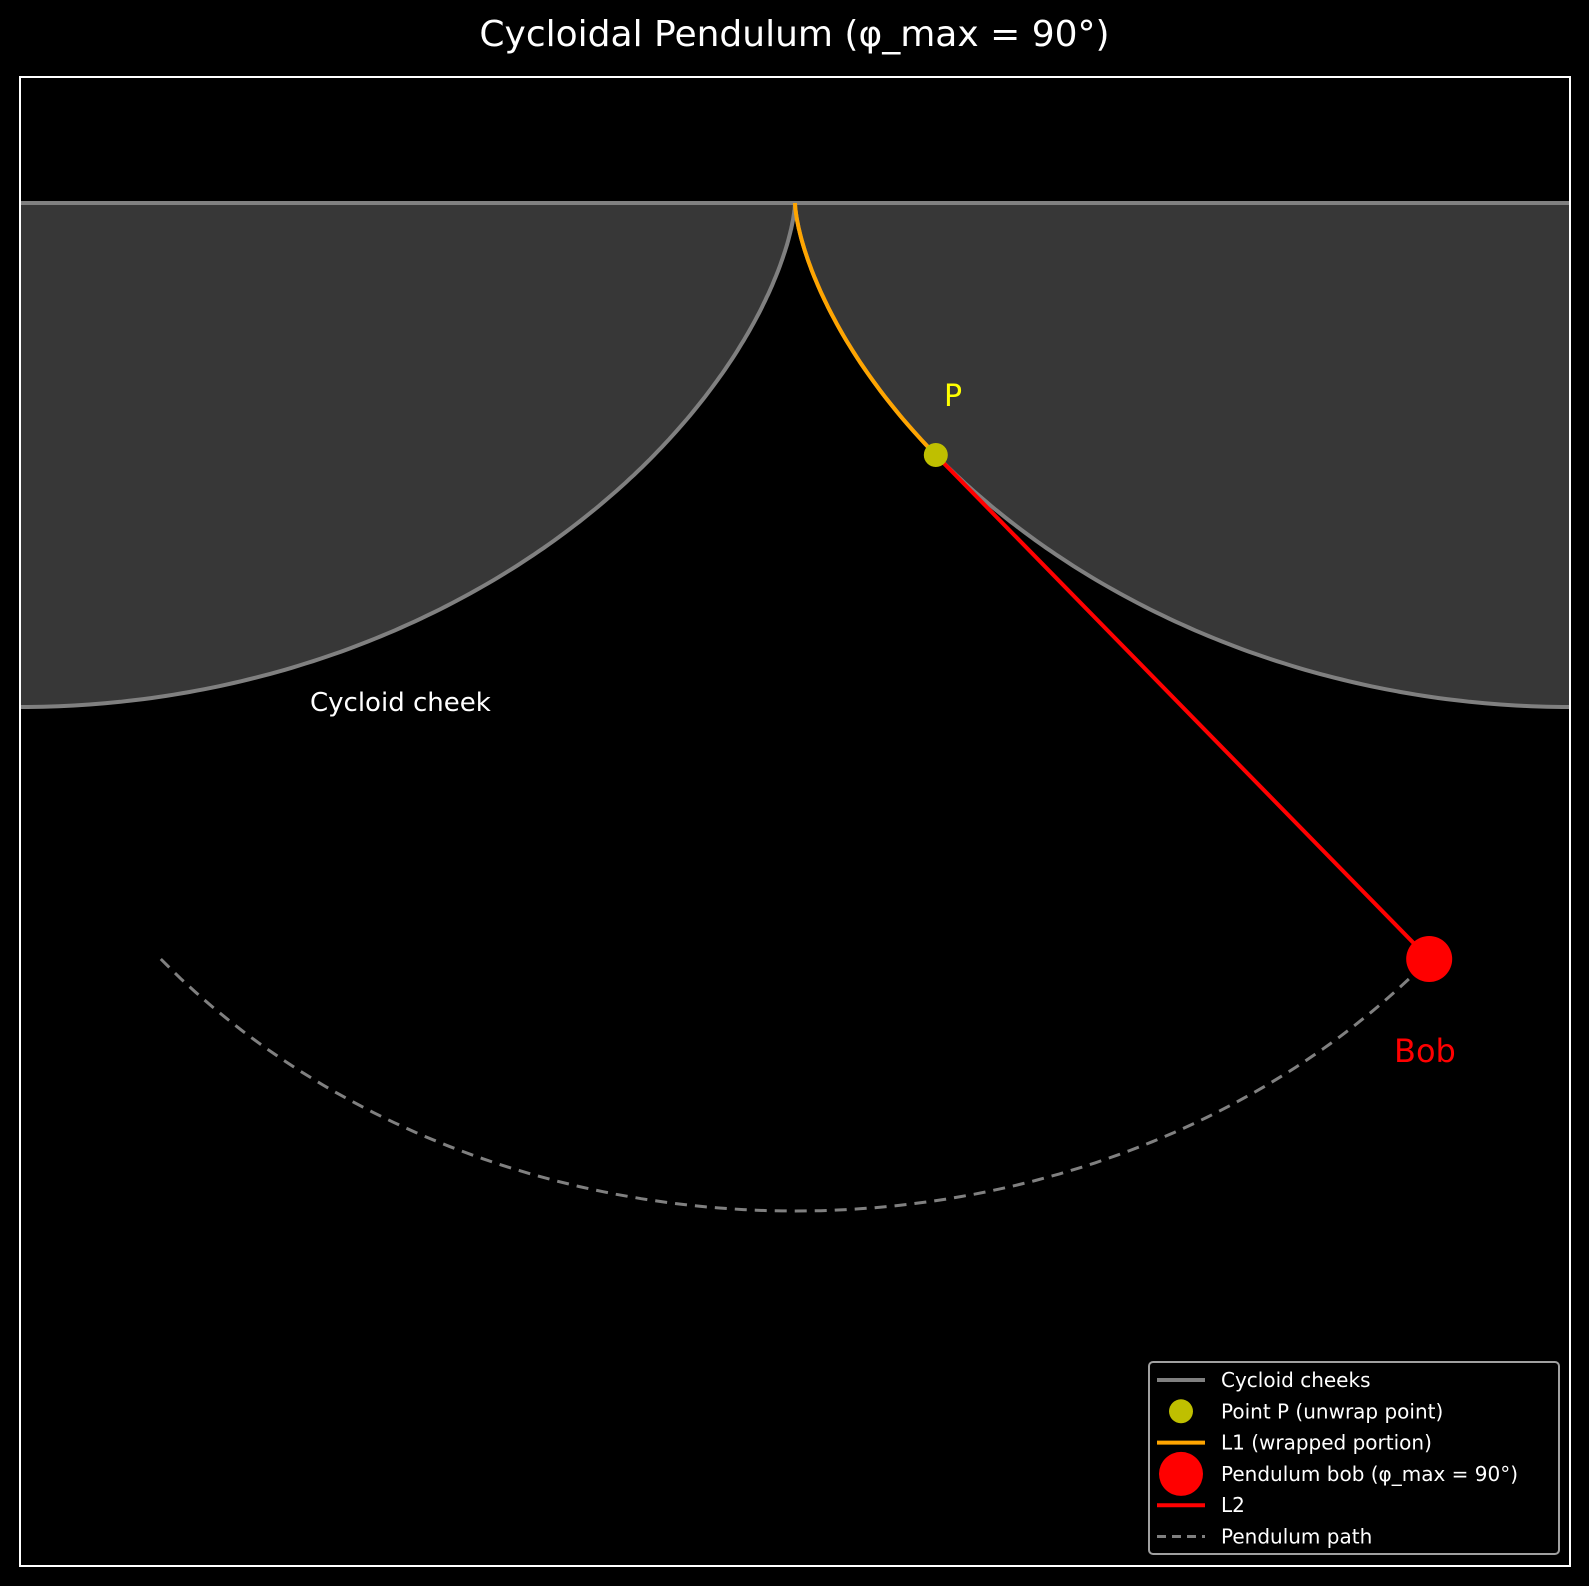 The image size is (1589, 1586). What do you see at coordinates (1369, 1474) in the screenshot?
I see `legend-label-bob: Pendulum bob (φ_max = 90°)` at bounding box center [1369, 1474].